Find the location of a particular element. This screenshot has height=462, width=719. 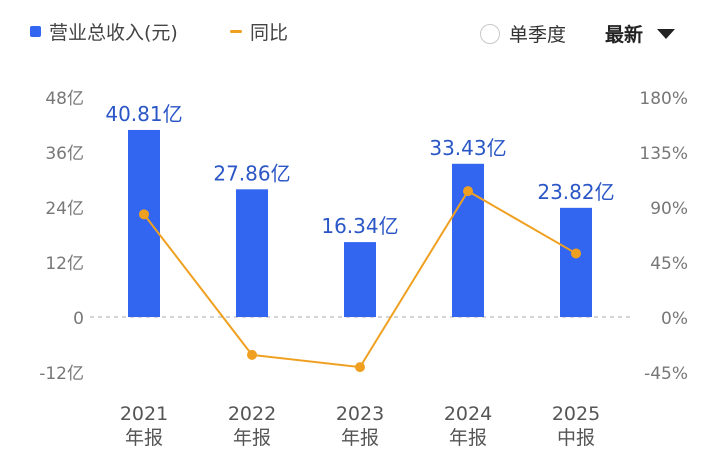

bar-data-label: 33.43亿 is located at coordinates (467, 148).